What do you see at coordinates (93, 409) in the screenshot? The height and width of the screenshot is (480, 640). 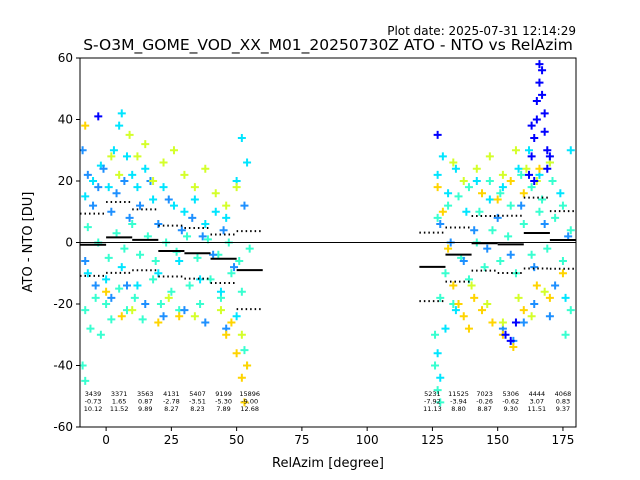 I see `bin-stat-label: 10.12` at bounding box center [93, 409].